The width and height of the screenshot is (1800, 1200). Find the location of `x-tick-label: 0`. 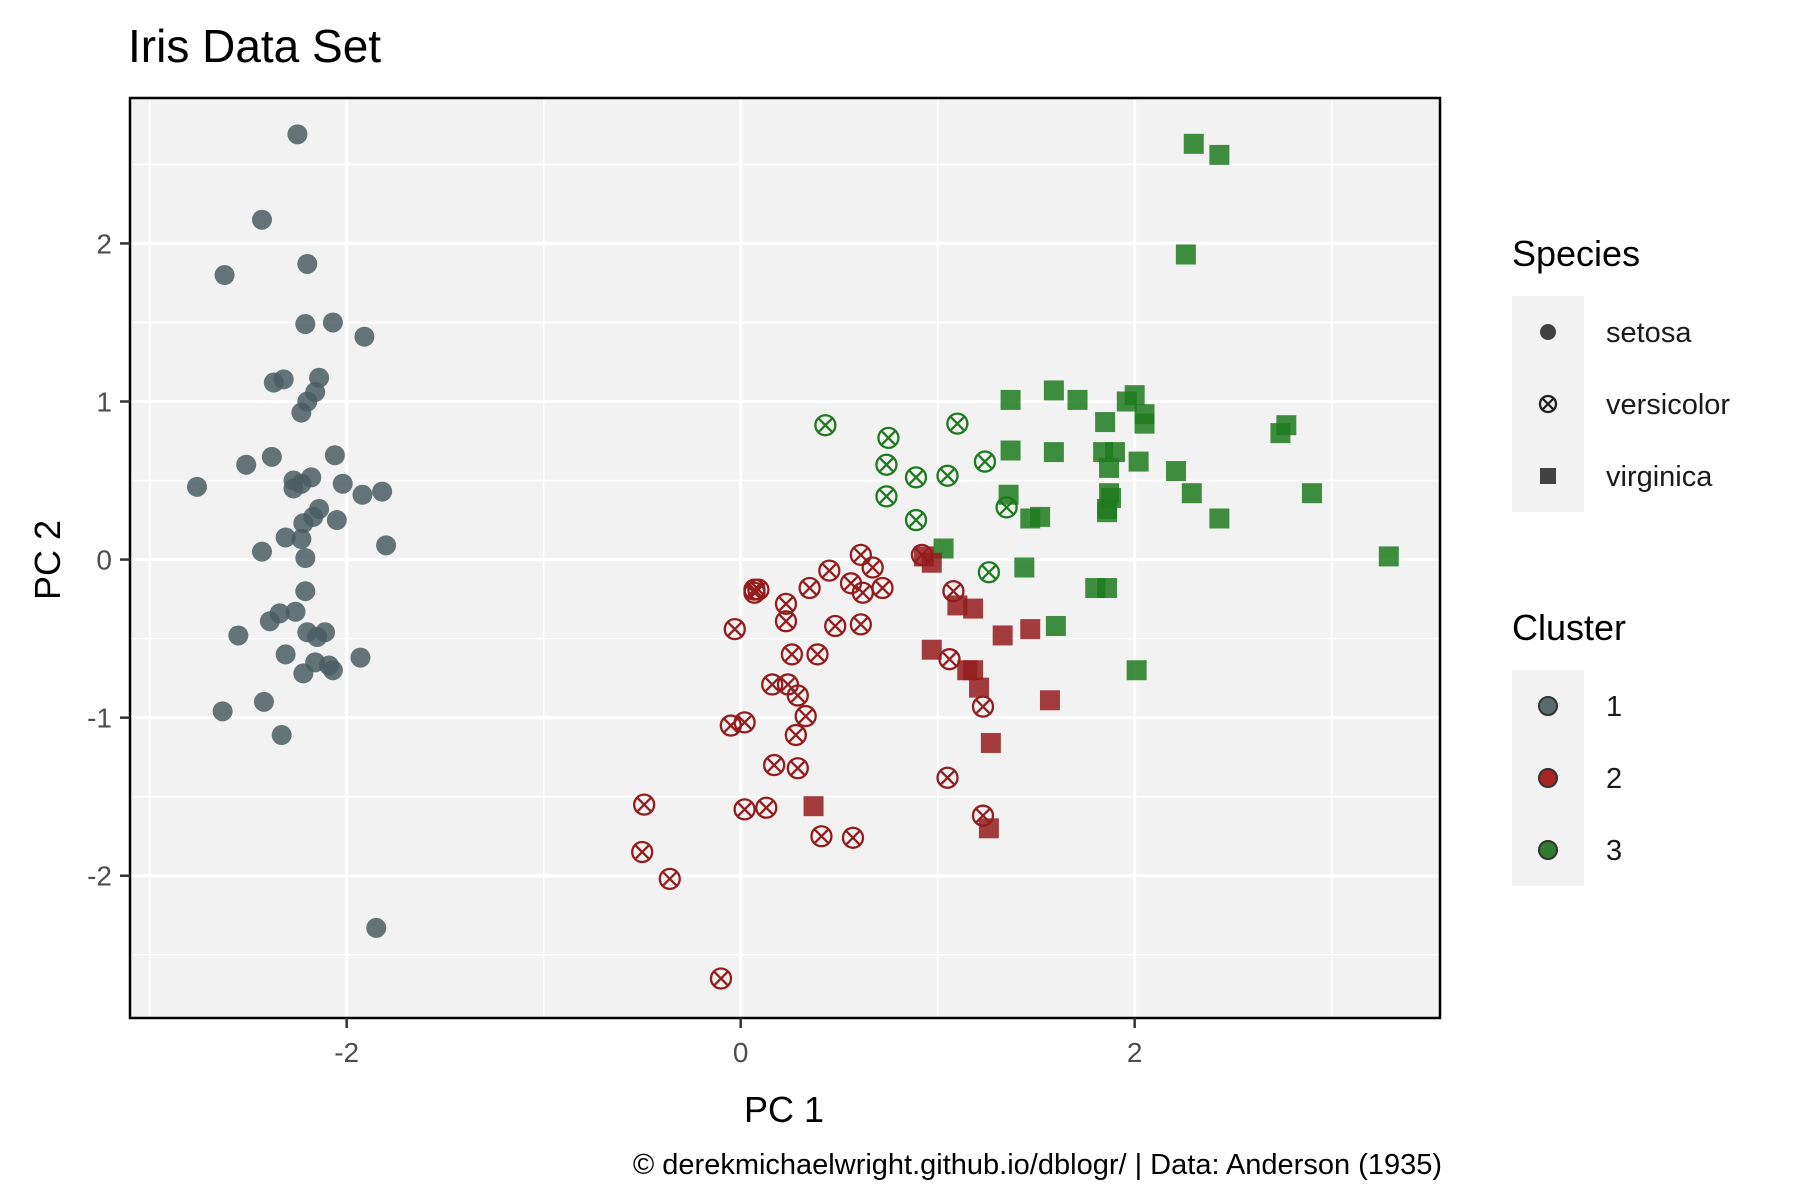

x-tick-label: 0 is located at coordinates (741, 1052).